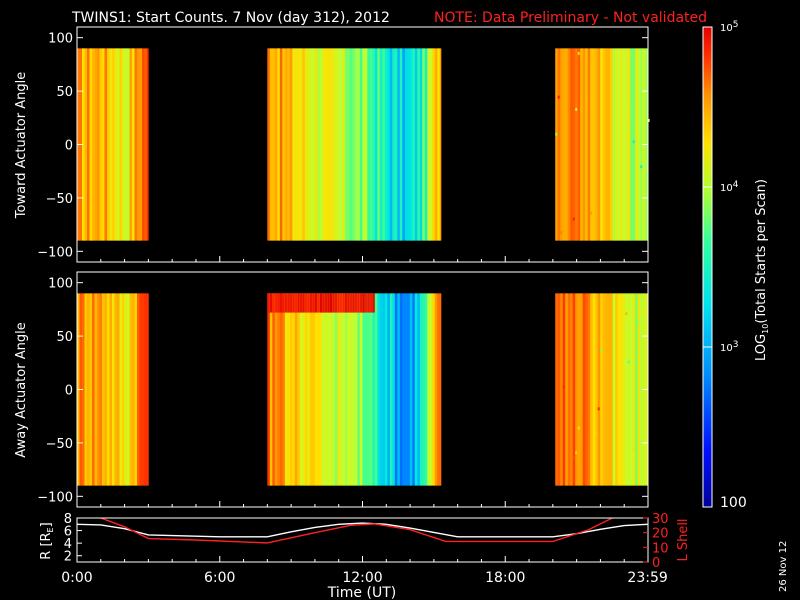 This screenshot has width=800, height=600. What do you see at coordinates (683, 539) in the screenshot?
I see `lshell-axis-label: L Shell` at bounding box center [683, 539].